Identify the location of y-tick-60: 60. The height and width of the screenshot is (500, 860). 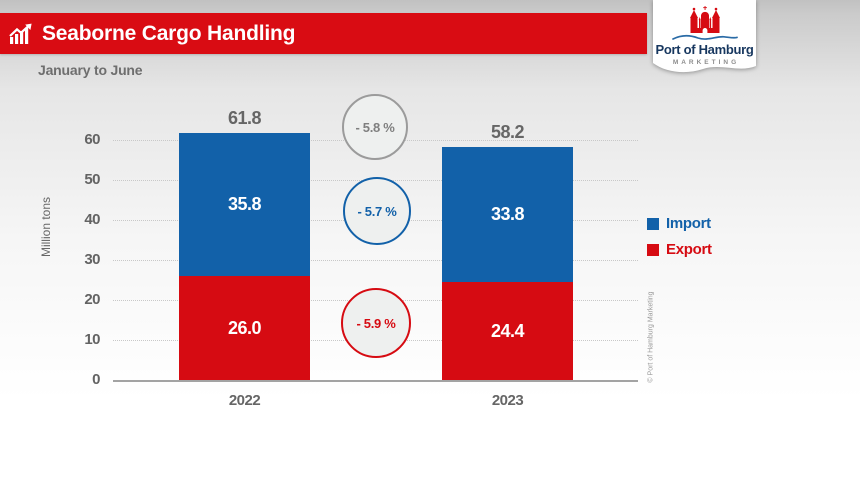
(92, 139).